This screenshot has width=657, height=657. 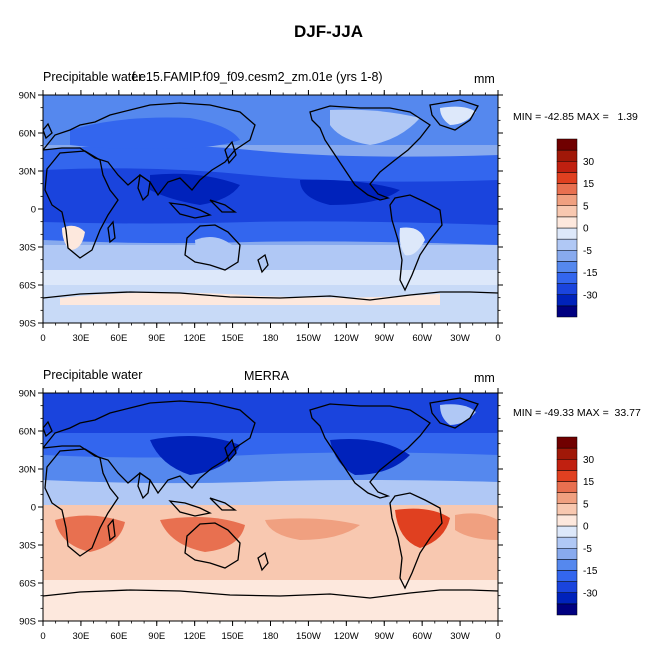 What do you see at coordinates (484, 79) in the screenshot?
I see `panel1-units-label: mm` at bounding box center [484, 79].